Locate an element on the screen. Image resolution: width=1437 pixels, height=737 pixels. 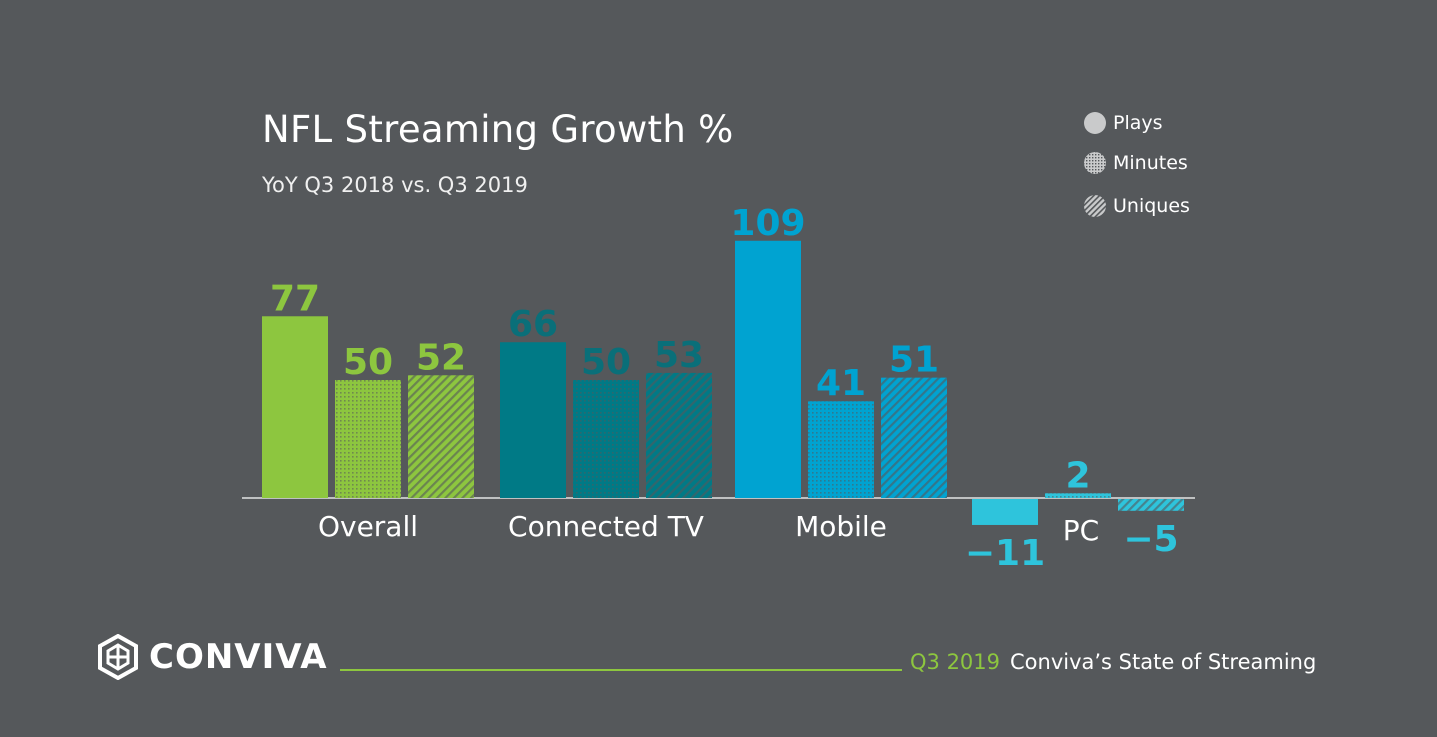
chart-title: NFL Streaming Growth % is located at coordinates (498, 129).